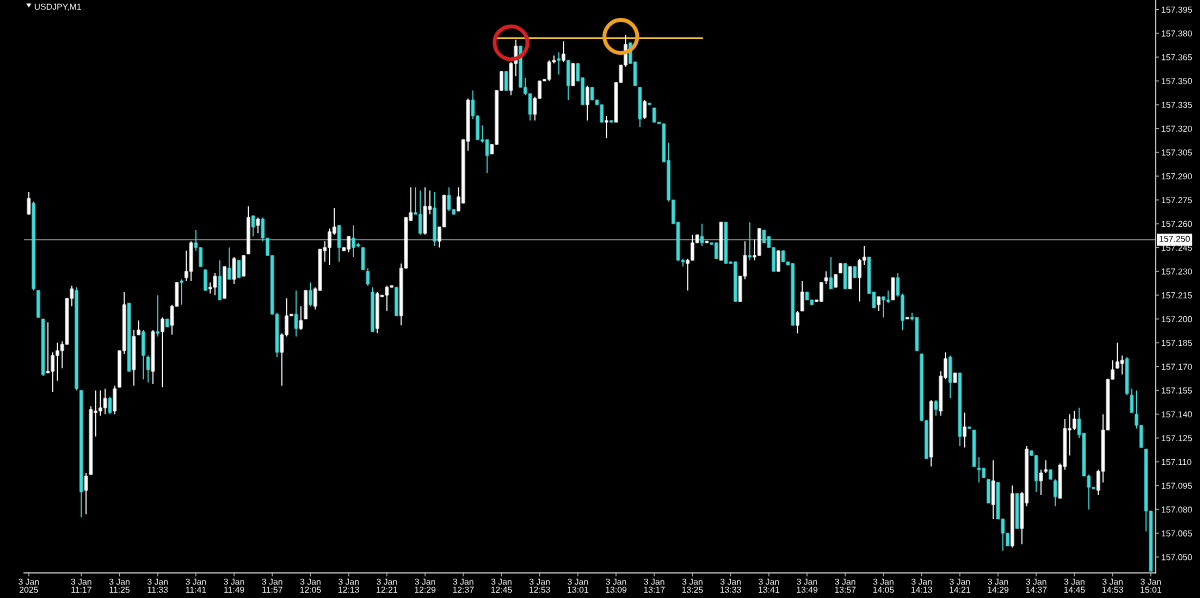 The height and width of the screenshot is (598, 1200). Describe the element at coordinates (1176, 176) in the screenshot. I see `y-tick-label: 157.290` at that location.